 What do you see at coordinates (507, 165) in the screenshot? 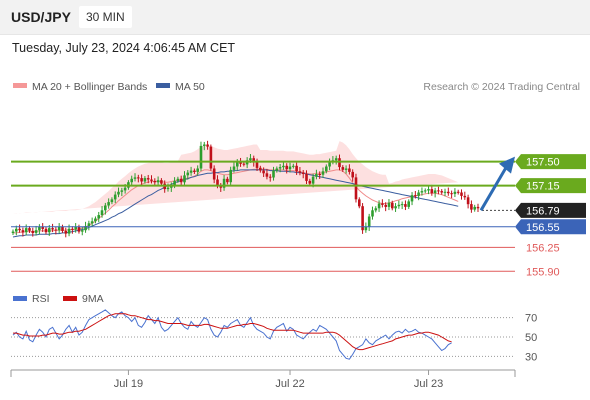
I see `forecast-arrow-head` at bounding box center [507, 165].